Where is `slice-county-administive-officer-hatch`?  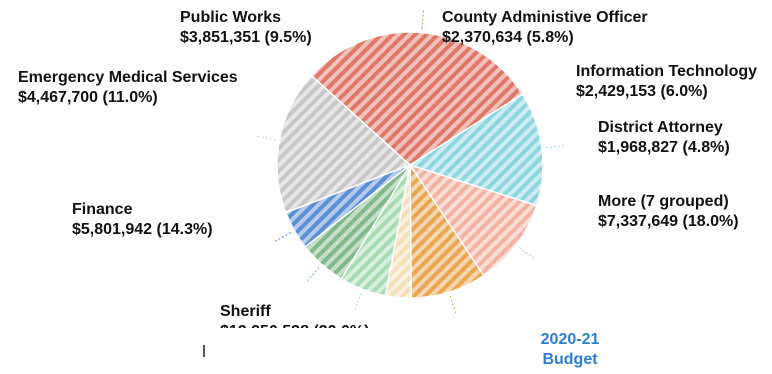 slice-county-administive-officer-hatch is located at coordinates (375, 230).